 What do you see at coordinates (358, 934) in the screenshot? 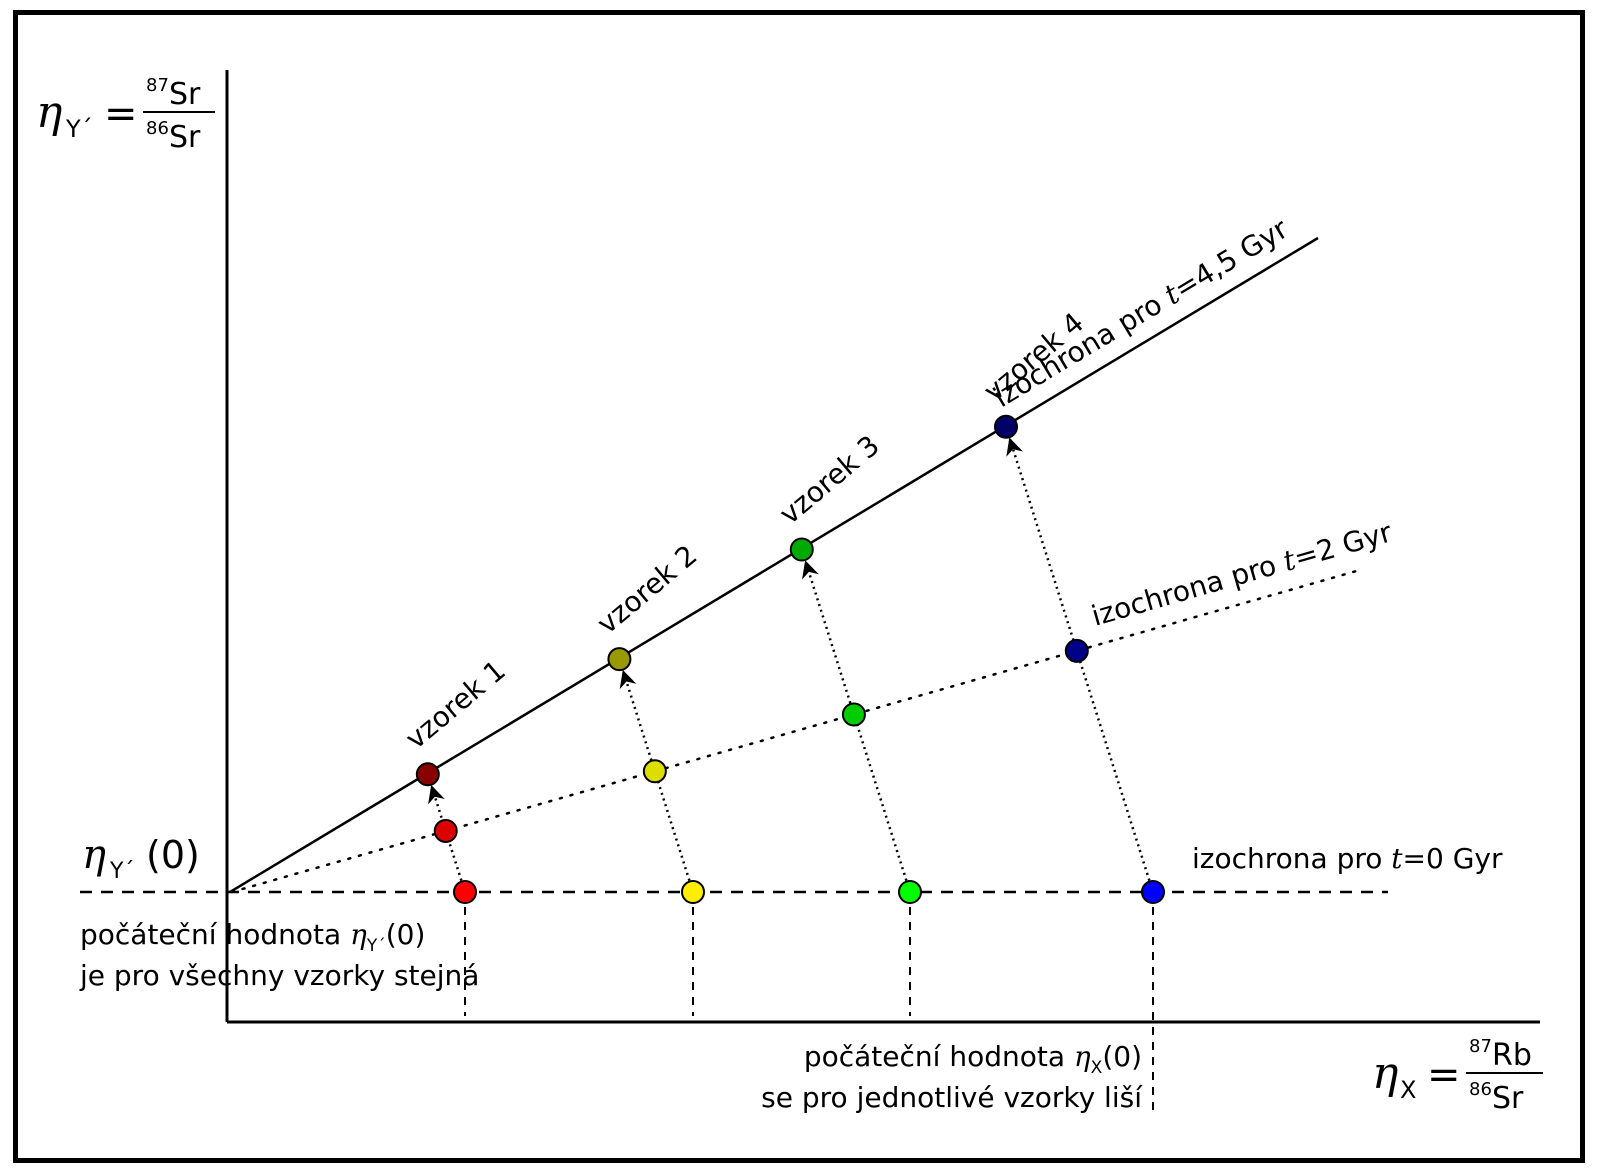
I see `note-y-initial-symbol: η` at bounding box center [358, 934].